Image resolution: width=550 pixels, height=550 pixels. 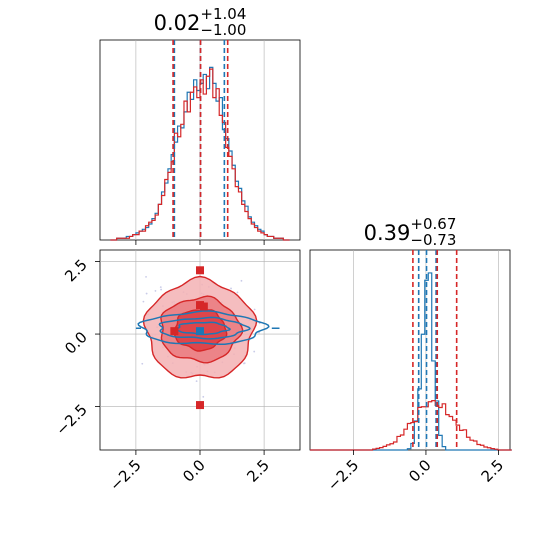 I want to click on histogram-1-red-series, so click(x=200, y=154).